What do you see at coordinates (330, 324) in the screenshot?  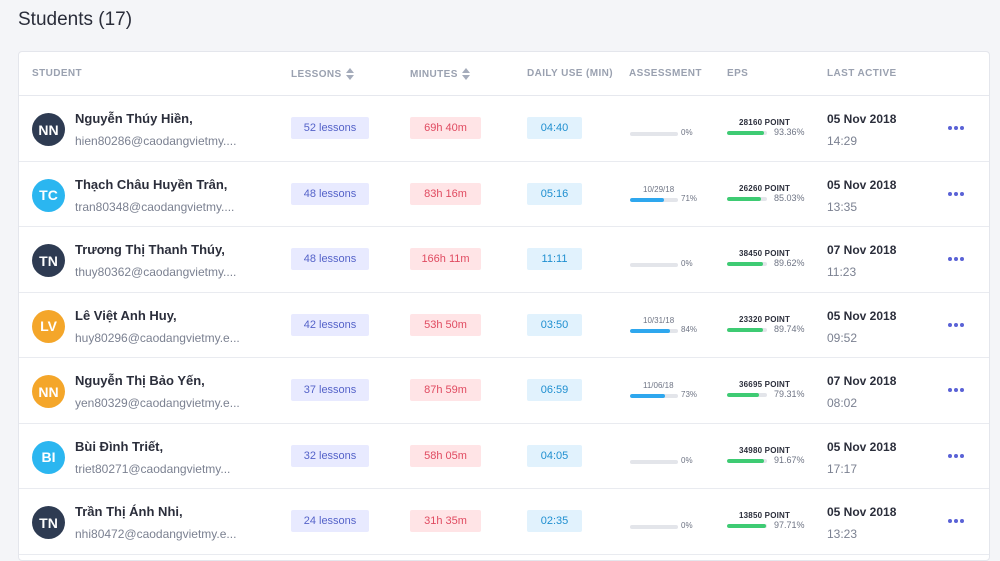 I see `lessons-badge: 42 lessons` at bounding box center [330, 324].